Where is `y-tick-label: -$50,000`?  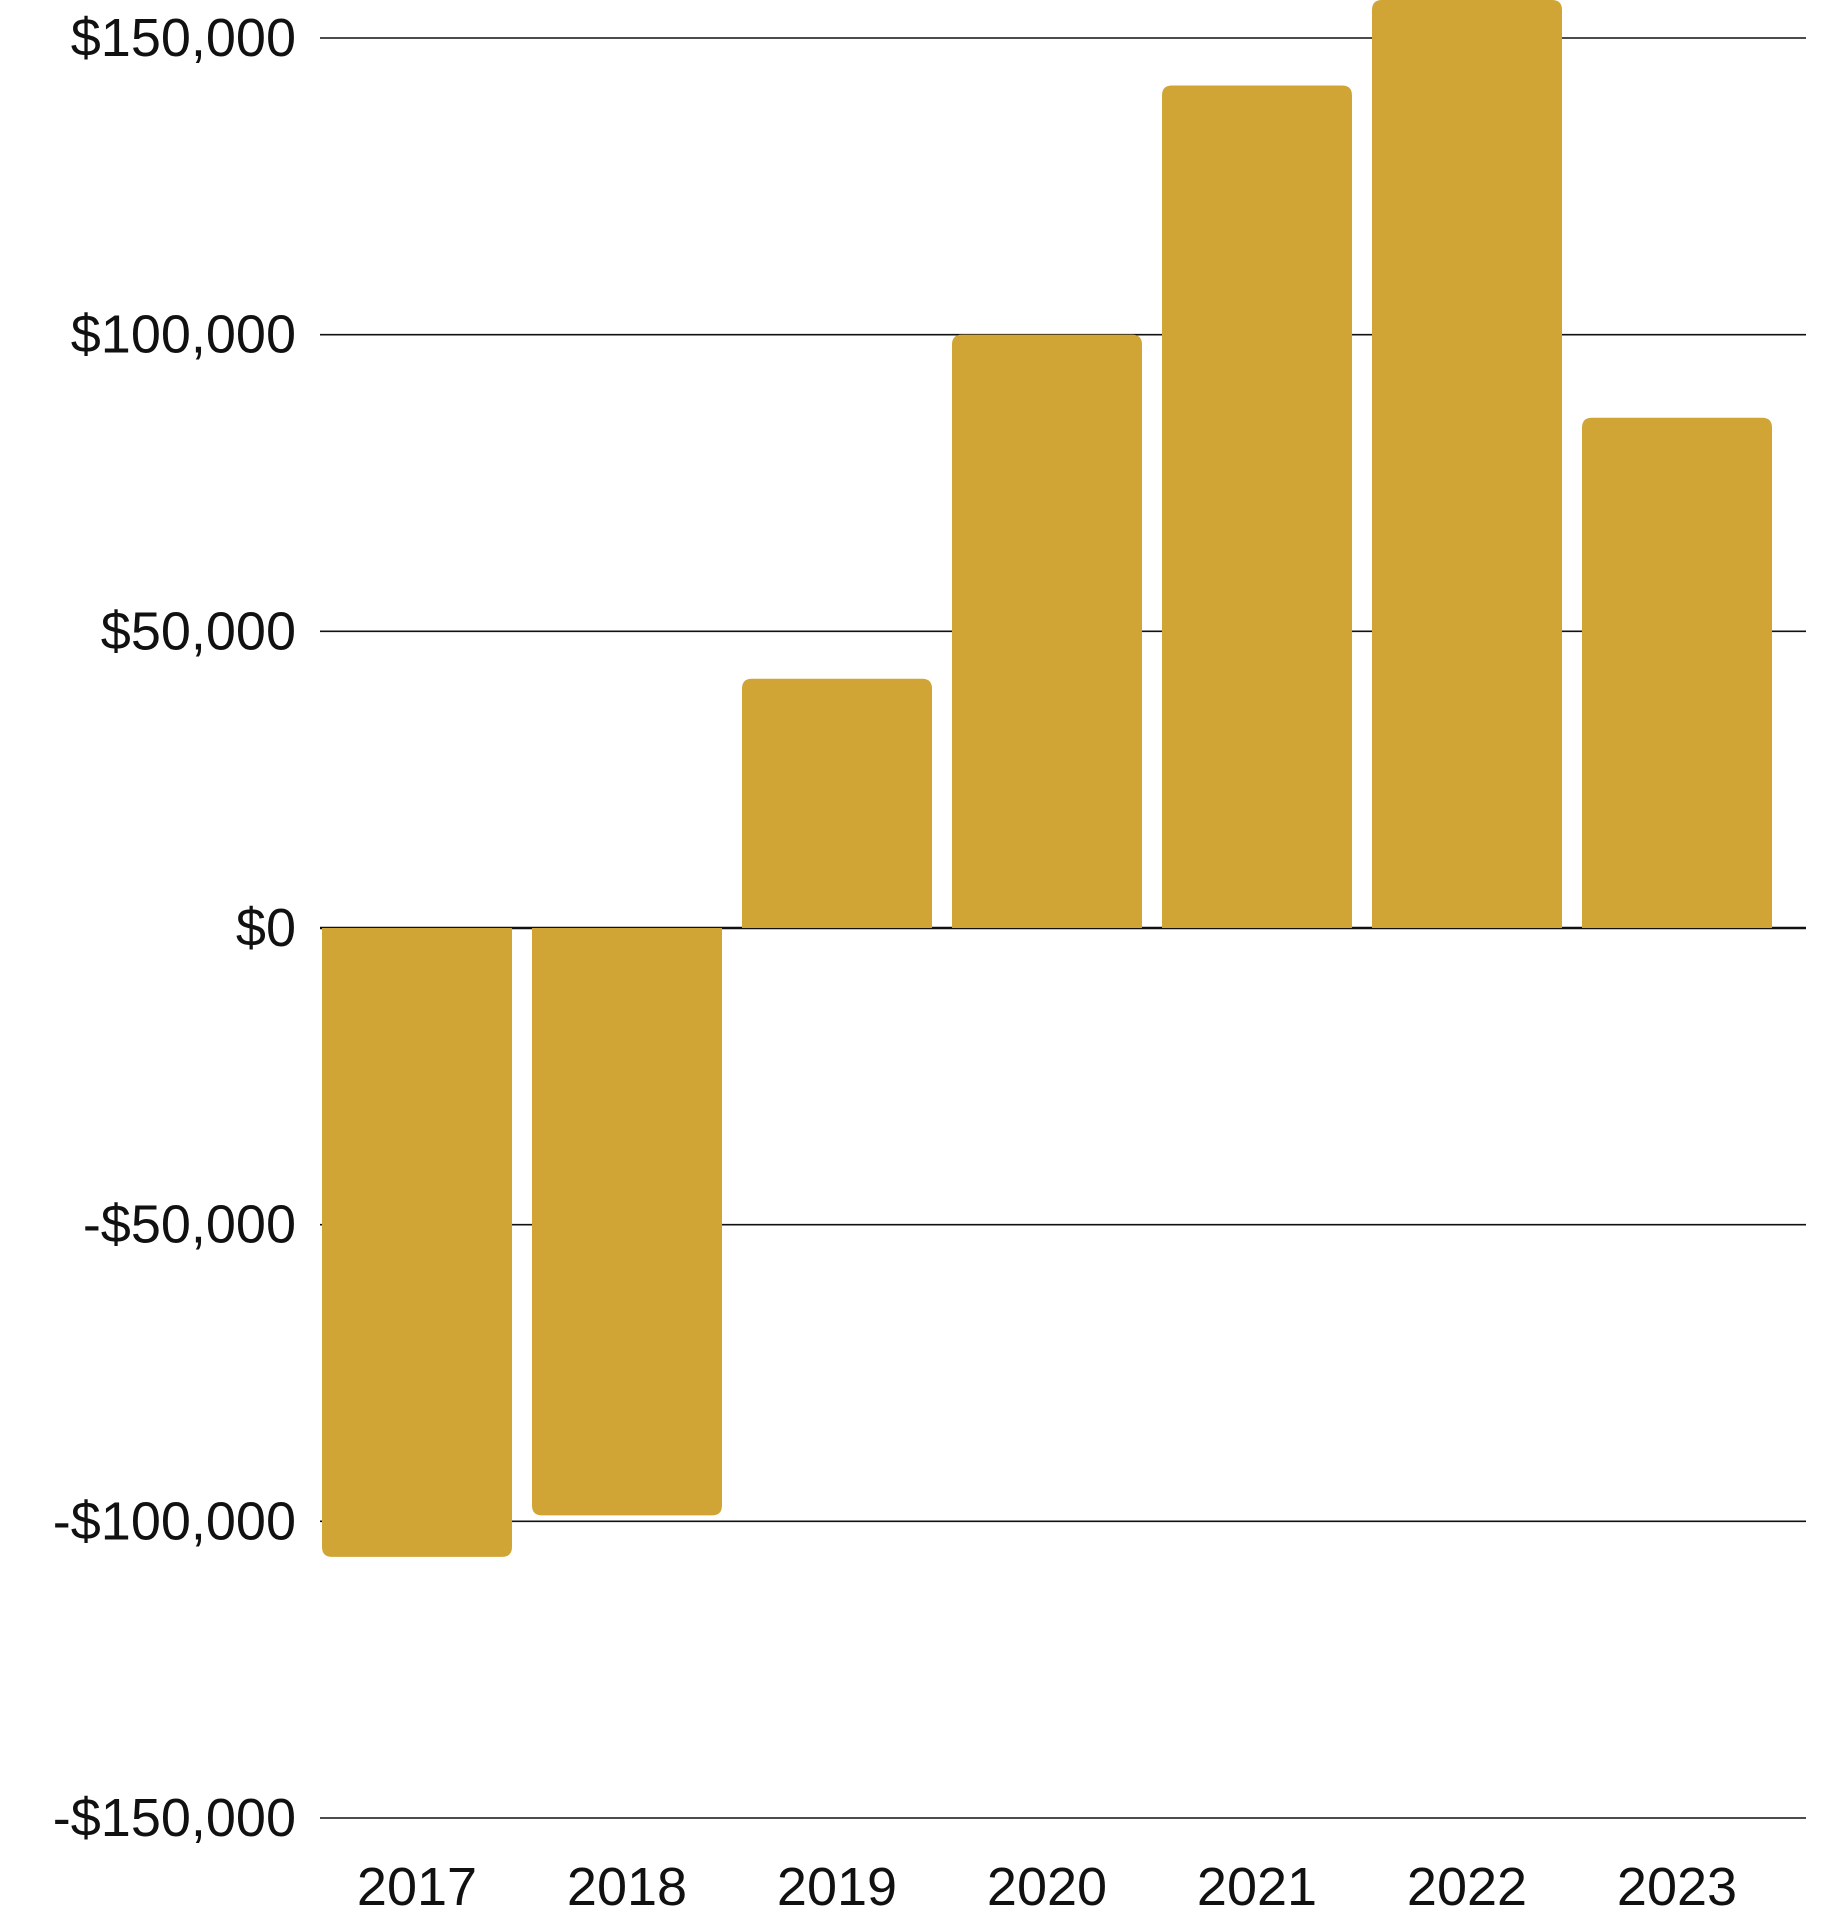 y-tick-label: -$50,000 is located at coordinates (189, 1225).